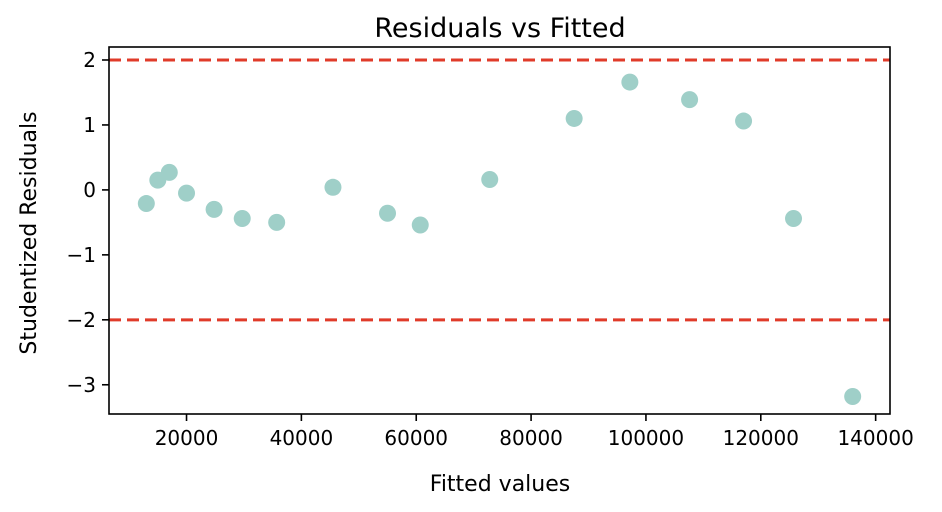  Describe the element at coordinates (88, 222) in the screenshot. I see `y-axis-ticks: 2 1 0 −1 −2 −3` at that location.